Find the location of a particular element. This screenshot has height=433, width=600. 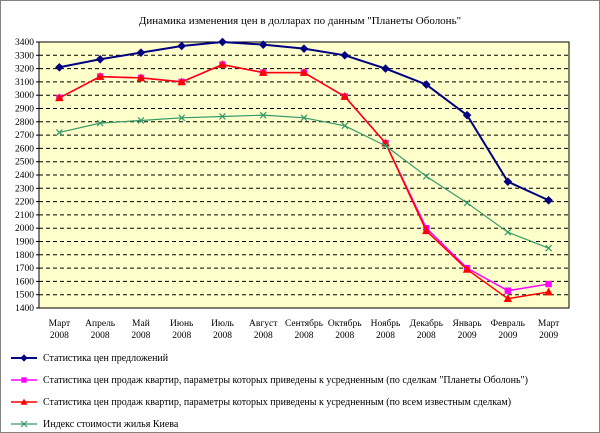

y-tick-label: 3100 is located at coordinates (24, 83).